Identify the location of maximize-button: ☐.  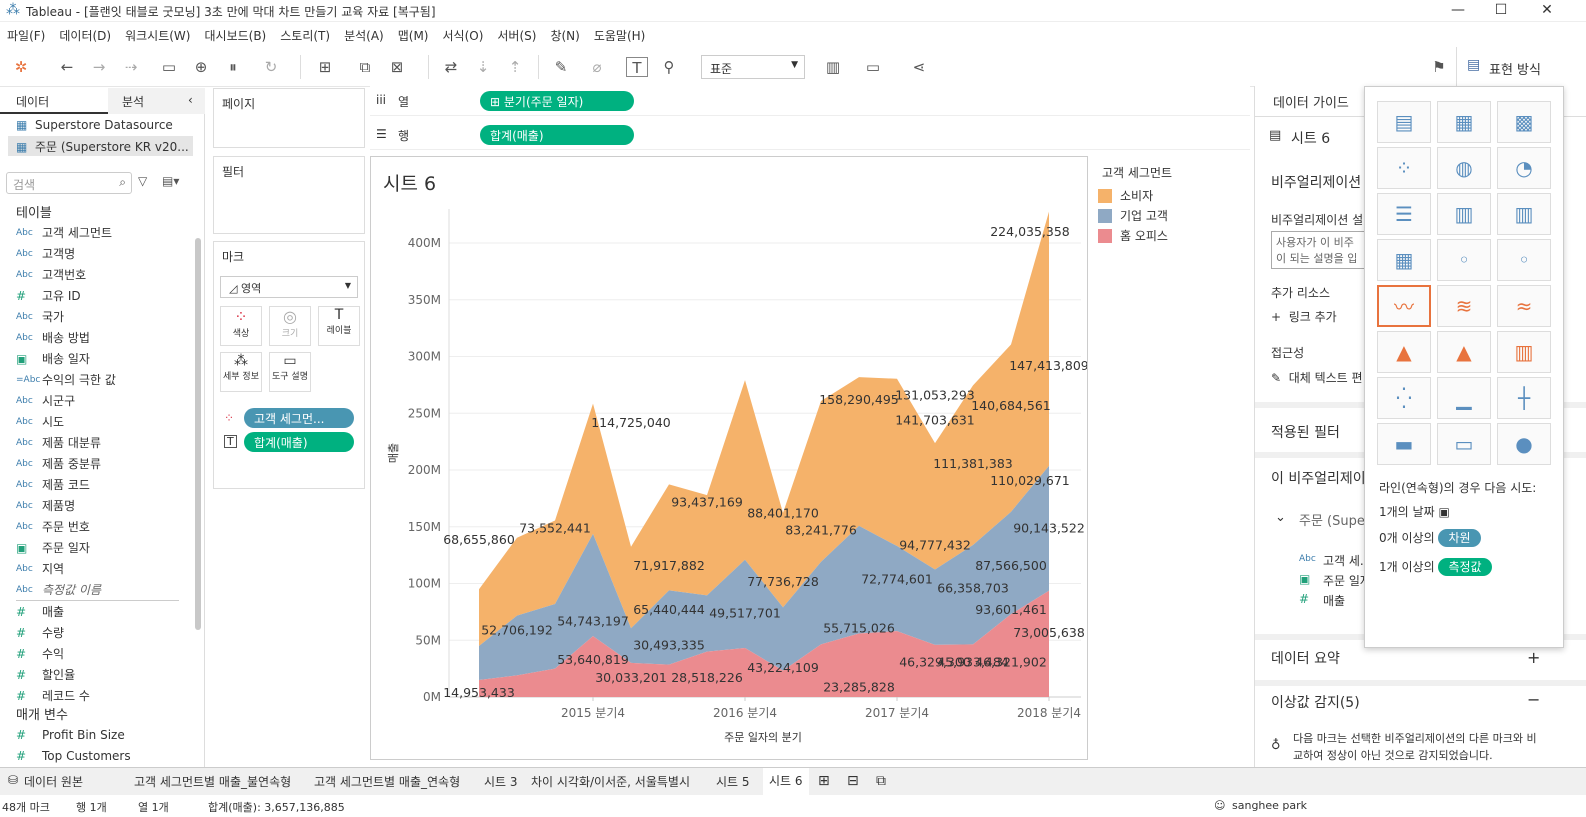
(1501, 10).